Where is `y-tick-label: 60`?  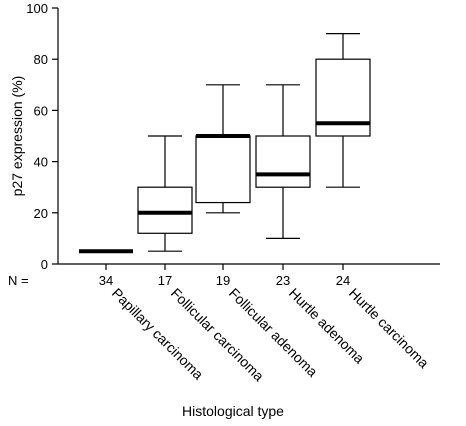
y-tick-label: 60 is located at coordinates (41, 110).